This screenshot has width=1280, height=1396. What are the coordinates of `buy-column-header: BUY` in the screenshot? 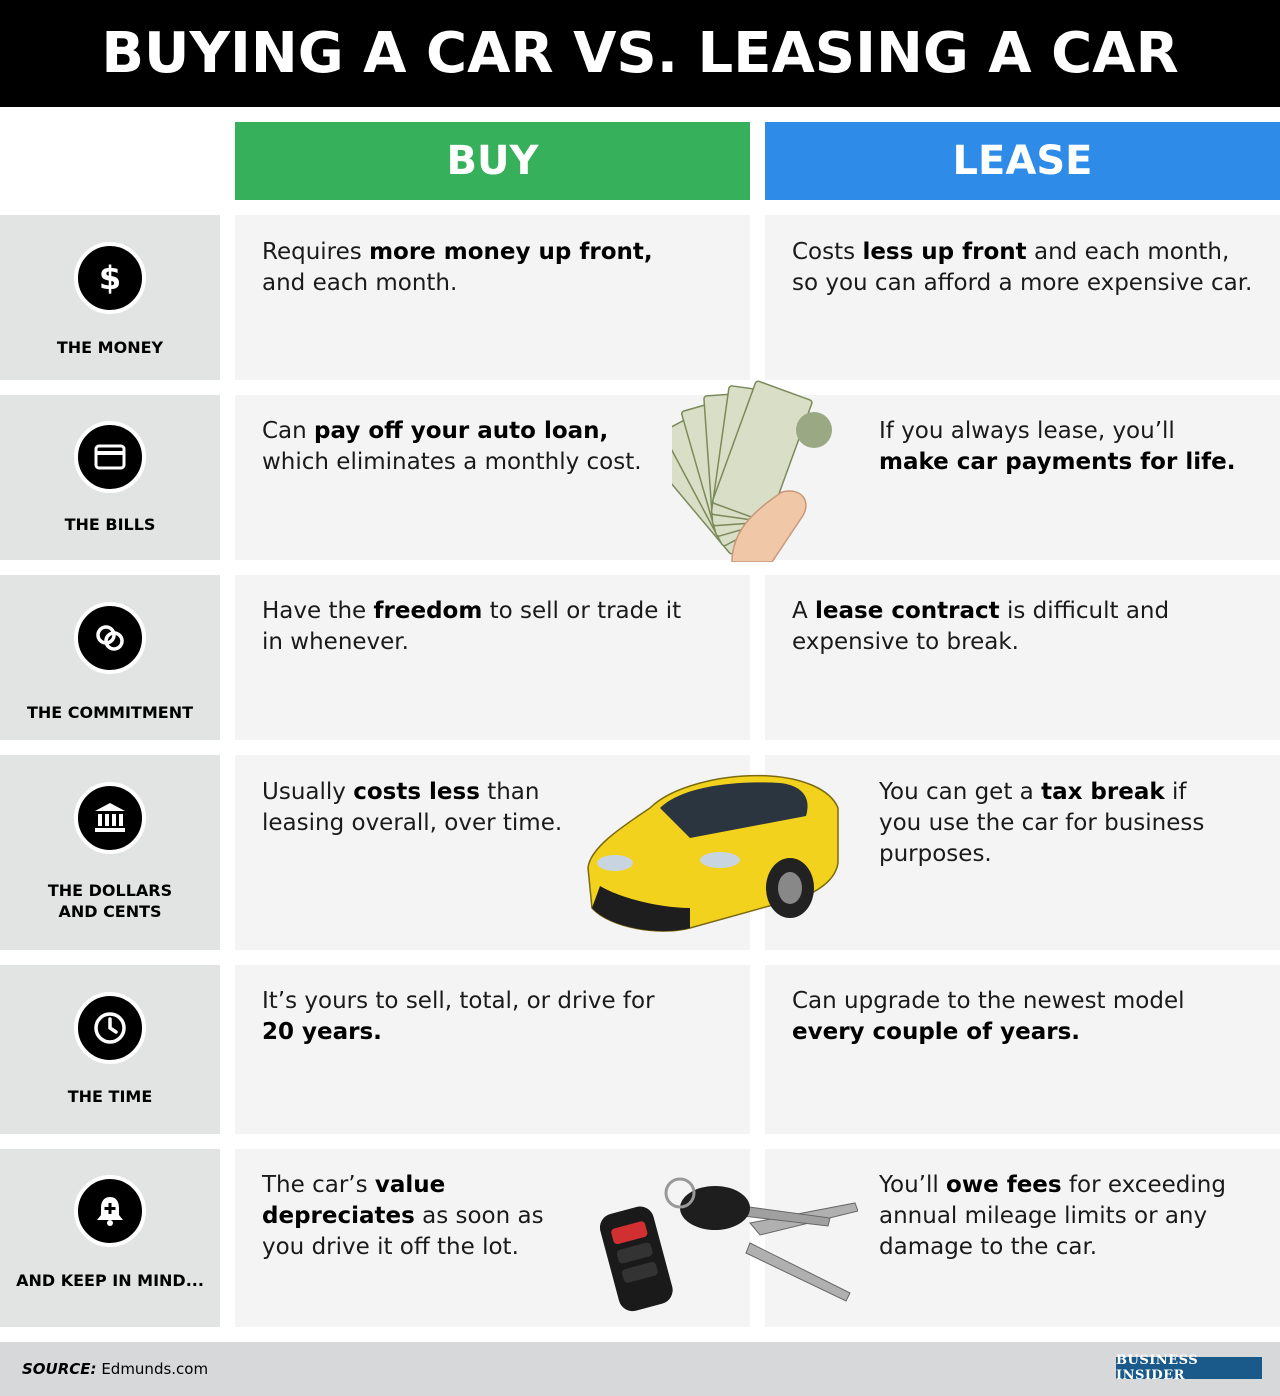 It's located at (492, 161).